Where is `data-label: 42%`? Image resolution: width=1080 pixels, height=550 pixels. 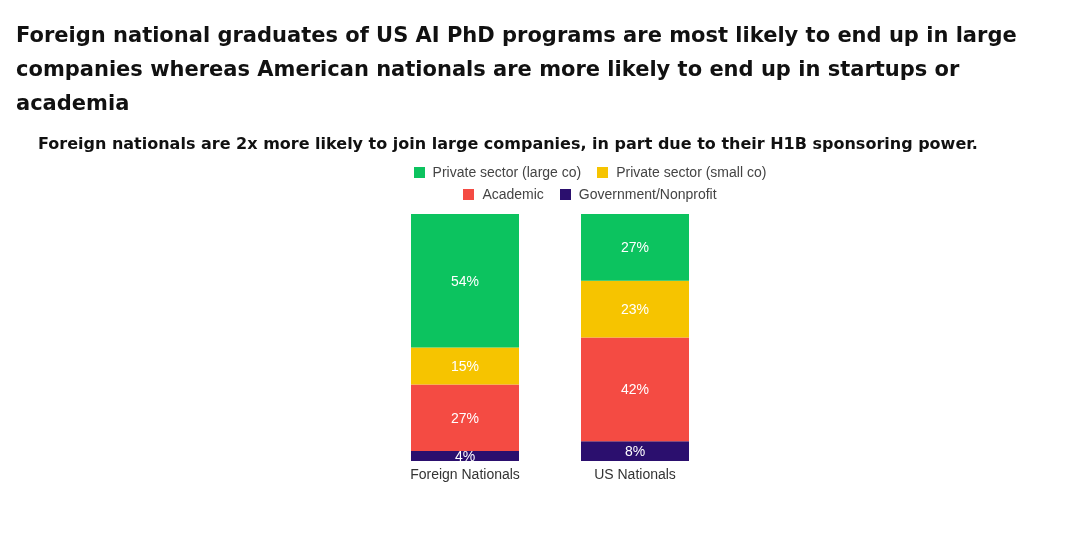 data-label: 42% is located at coordinates (635, 389).